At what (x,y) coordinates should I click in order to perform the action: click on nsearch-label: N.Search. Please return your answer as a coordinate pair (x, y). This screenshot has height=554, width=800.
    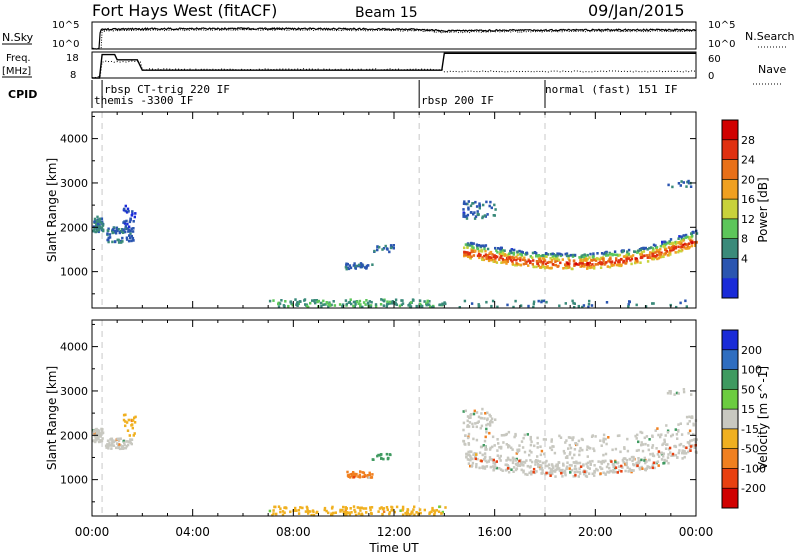
    Looking at the image, I should click on (770, 36).